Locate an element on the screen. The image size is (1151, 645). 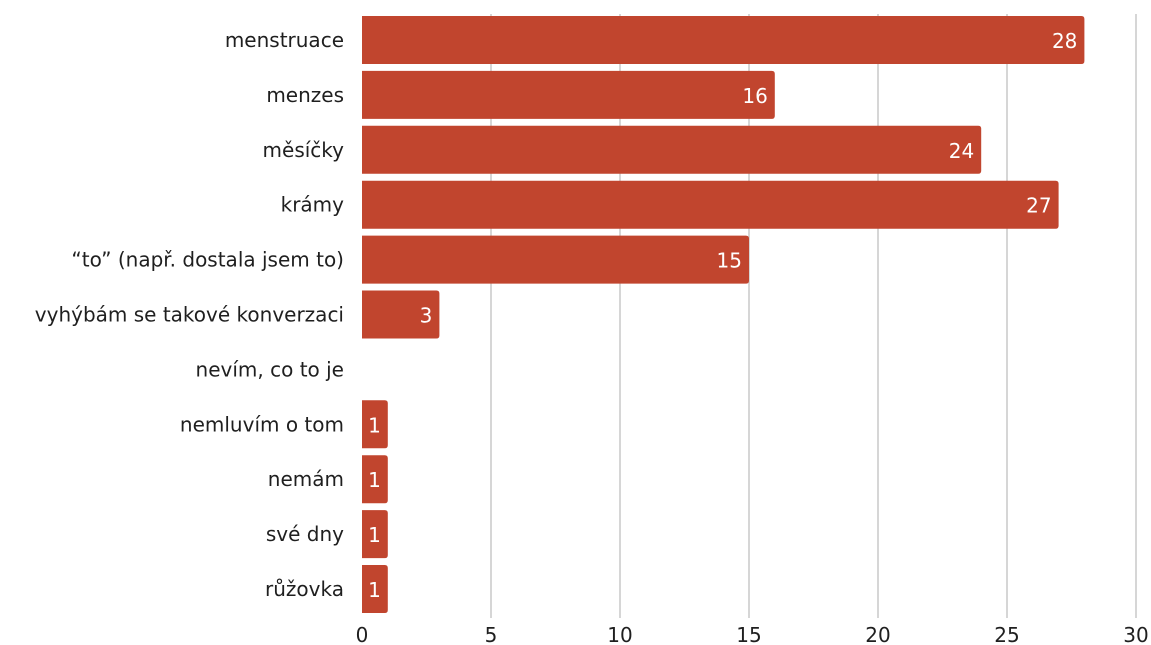
category-label: menzes is located at coordinates (305, 95).